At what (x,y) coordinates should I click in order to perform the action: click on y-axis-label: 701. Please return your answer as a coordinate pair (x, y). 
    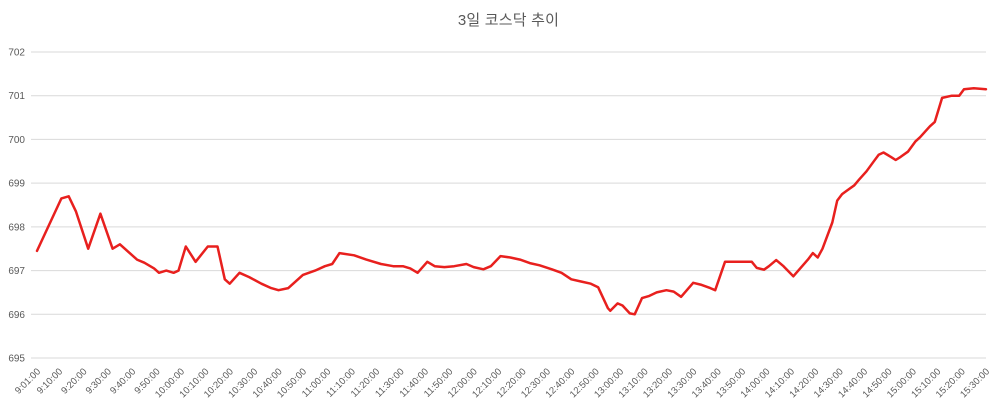
    Looking at the image, I should click on (16, 96).